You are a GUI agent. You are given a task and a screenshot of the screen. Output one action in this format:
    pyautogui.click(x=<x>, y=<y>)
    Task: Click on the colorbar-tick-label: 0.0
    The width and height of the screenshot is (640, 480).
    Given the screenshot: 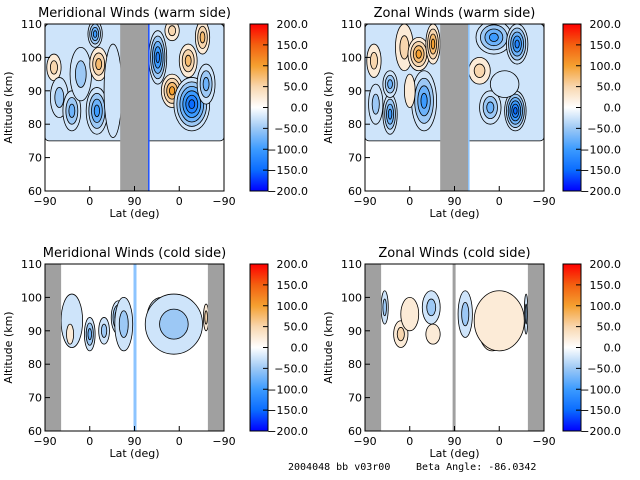 What is the action you would take?
    pyautogui.click(x=613, y=108)
    